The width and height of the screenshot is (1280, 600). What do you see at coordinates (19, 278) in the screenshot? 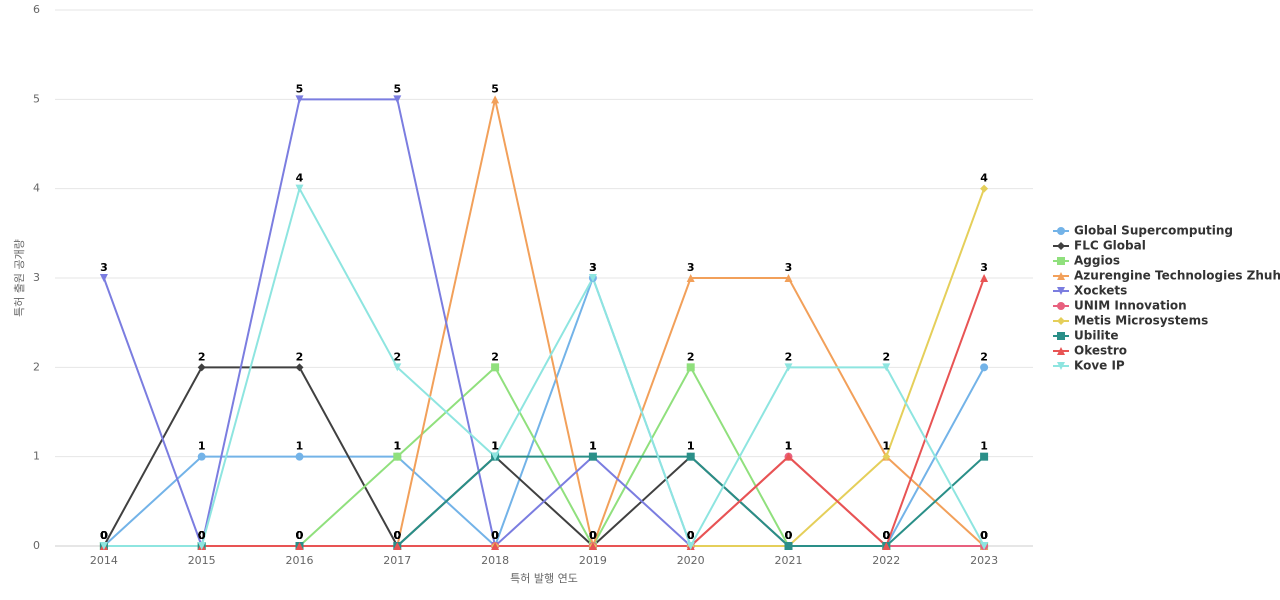
I see `y-axis-label: 특허 출원 공개량` at bounding box center [19, 278].